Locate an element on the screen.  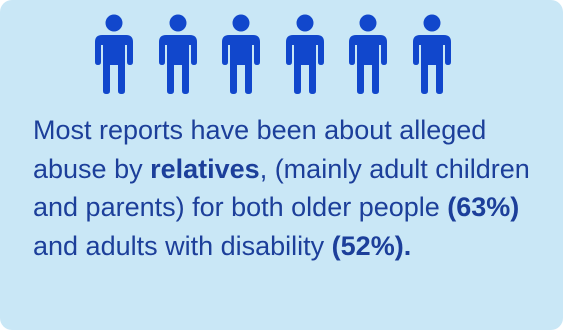
summary-bold-relatives: relatives is located at coordinates (205, 168).